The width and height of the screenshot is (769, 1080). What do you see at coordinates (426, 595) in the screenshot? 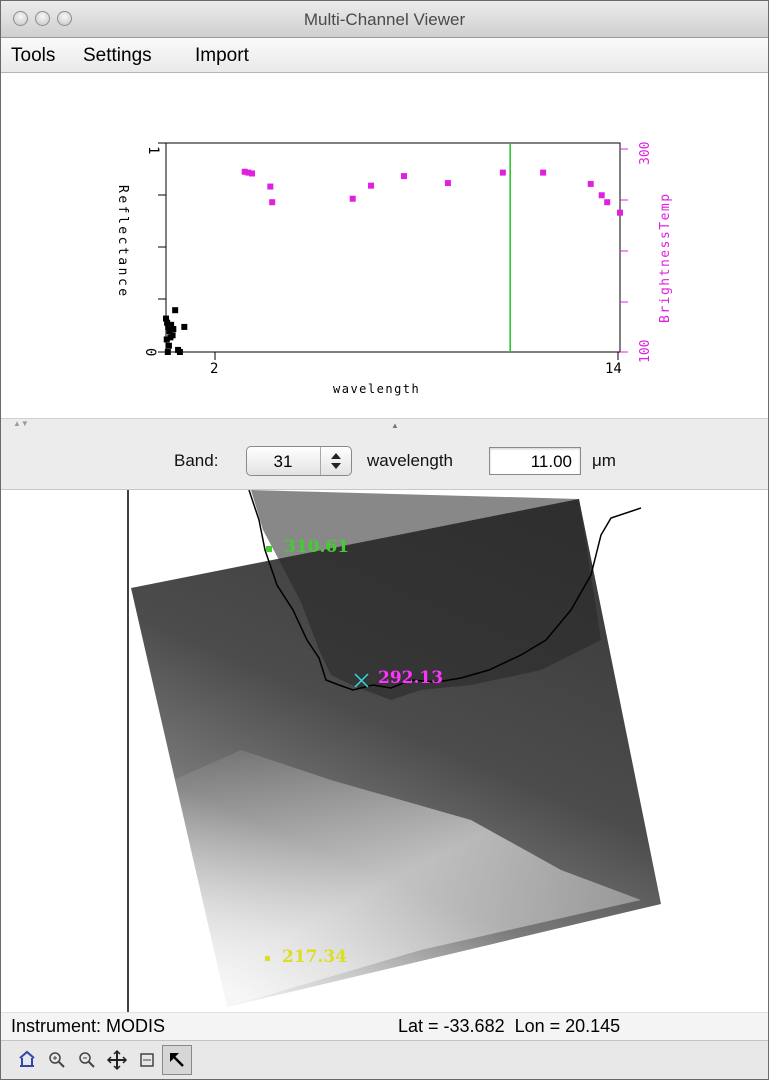
I see `land-region` at bounding box center [426, 595].